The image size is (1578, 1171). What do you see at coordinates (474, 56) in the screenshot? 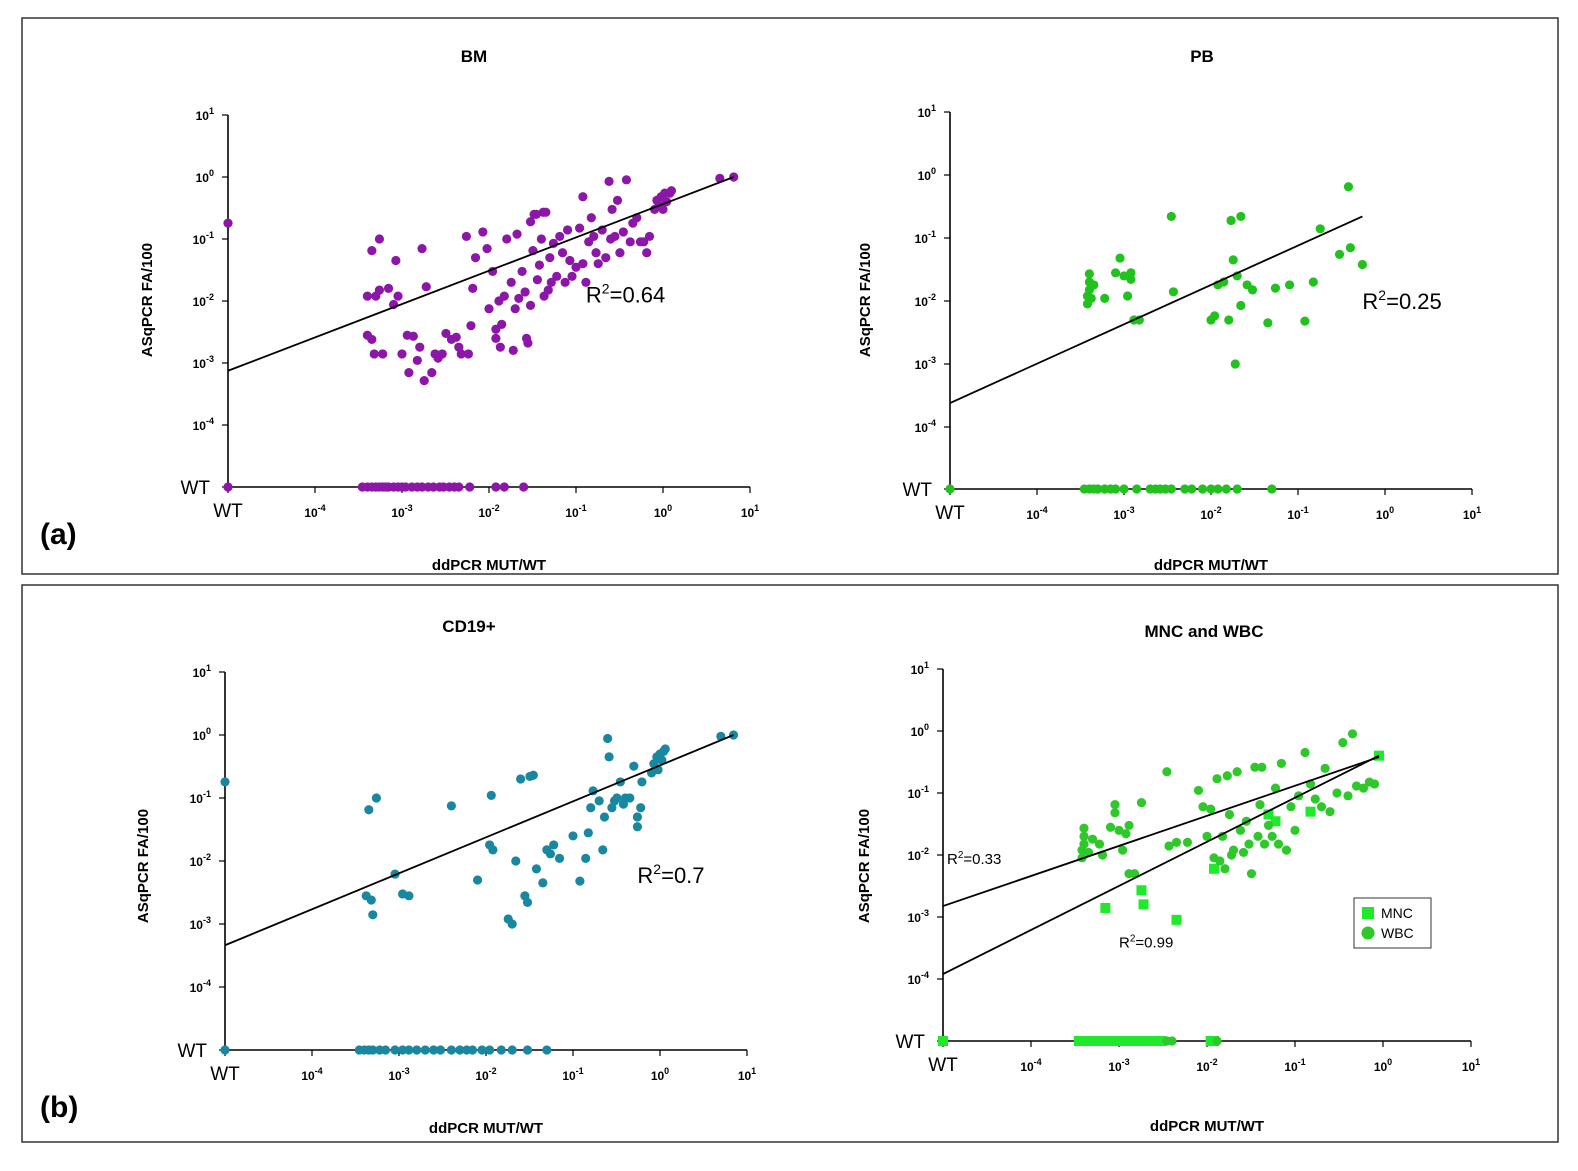
I see `chart-title: BM` at bounding box center [474, 56].